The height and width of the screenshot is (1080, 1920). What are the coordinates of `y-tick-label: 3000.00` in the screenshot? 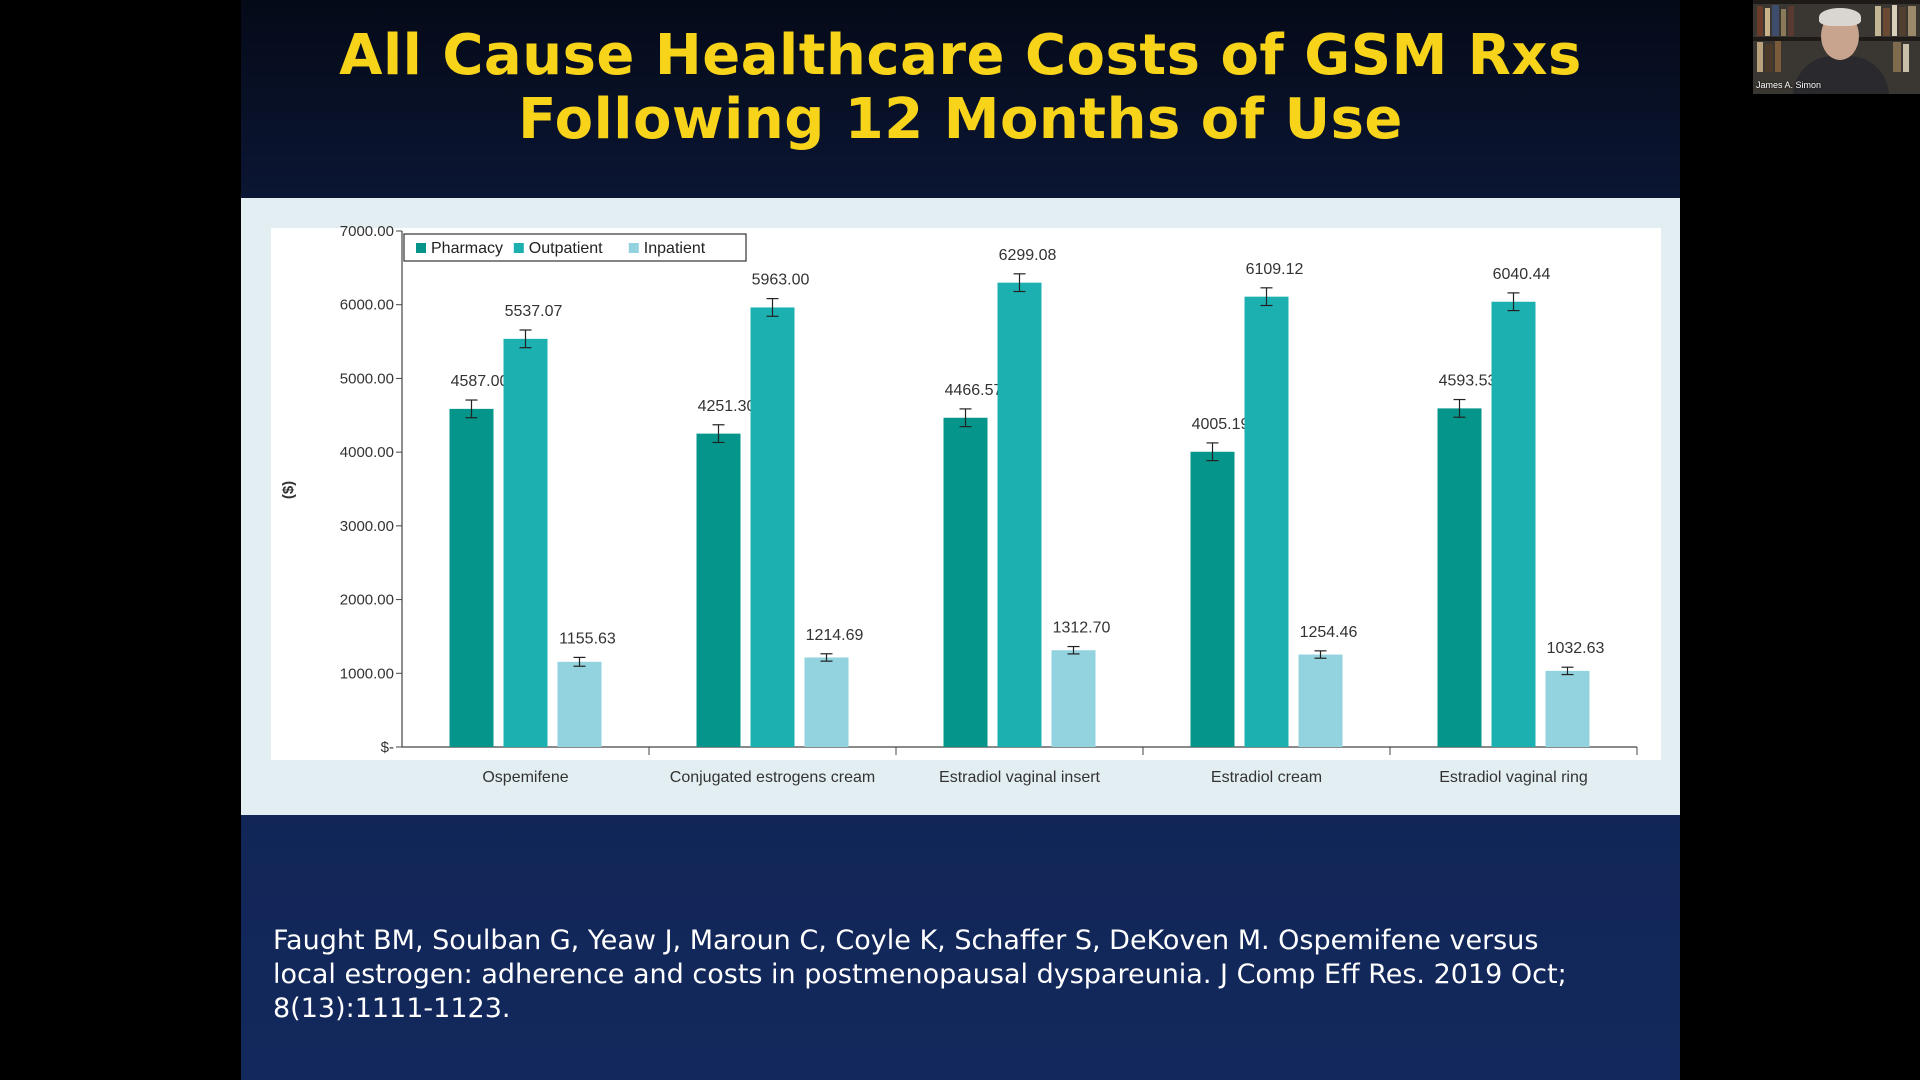 It's located at (367, 526).